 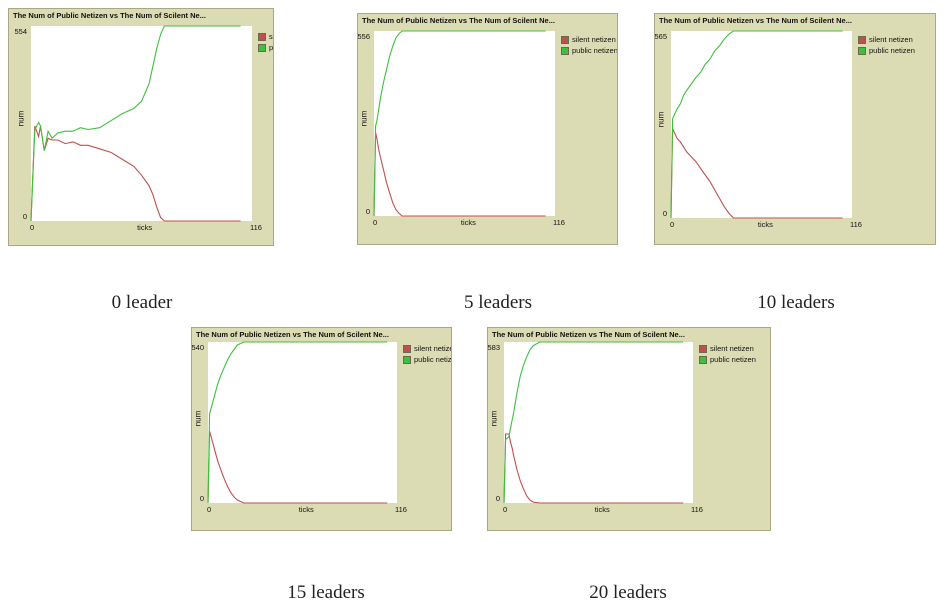 What do you see at coordinates (660, 36) in the screenshot?
I see `y-max-tick-label: 565` at bounding box center [660, 36].